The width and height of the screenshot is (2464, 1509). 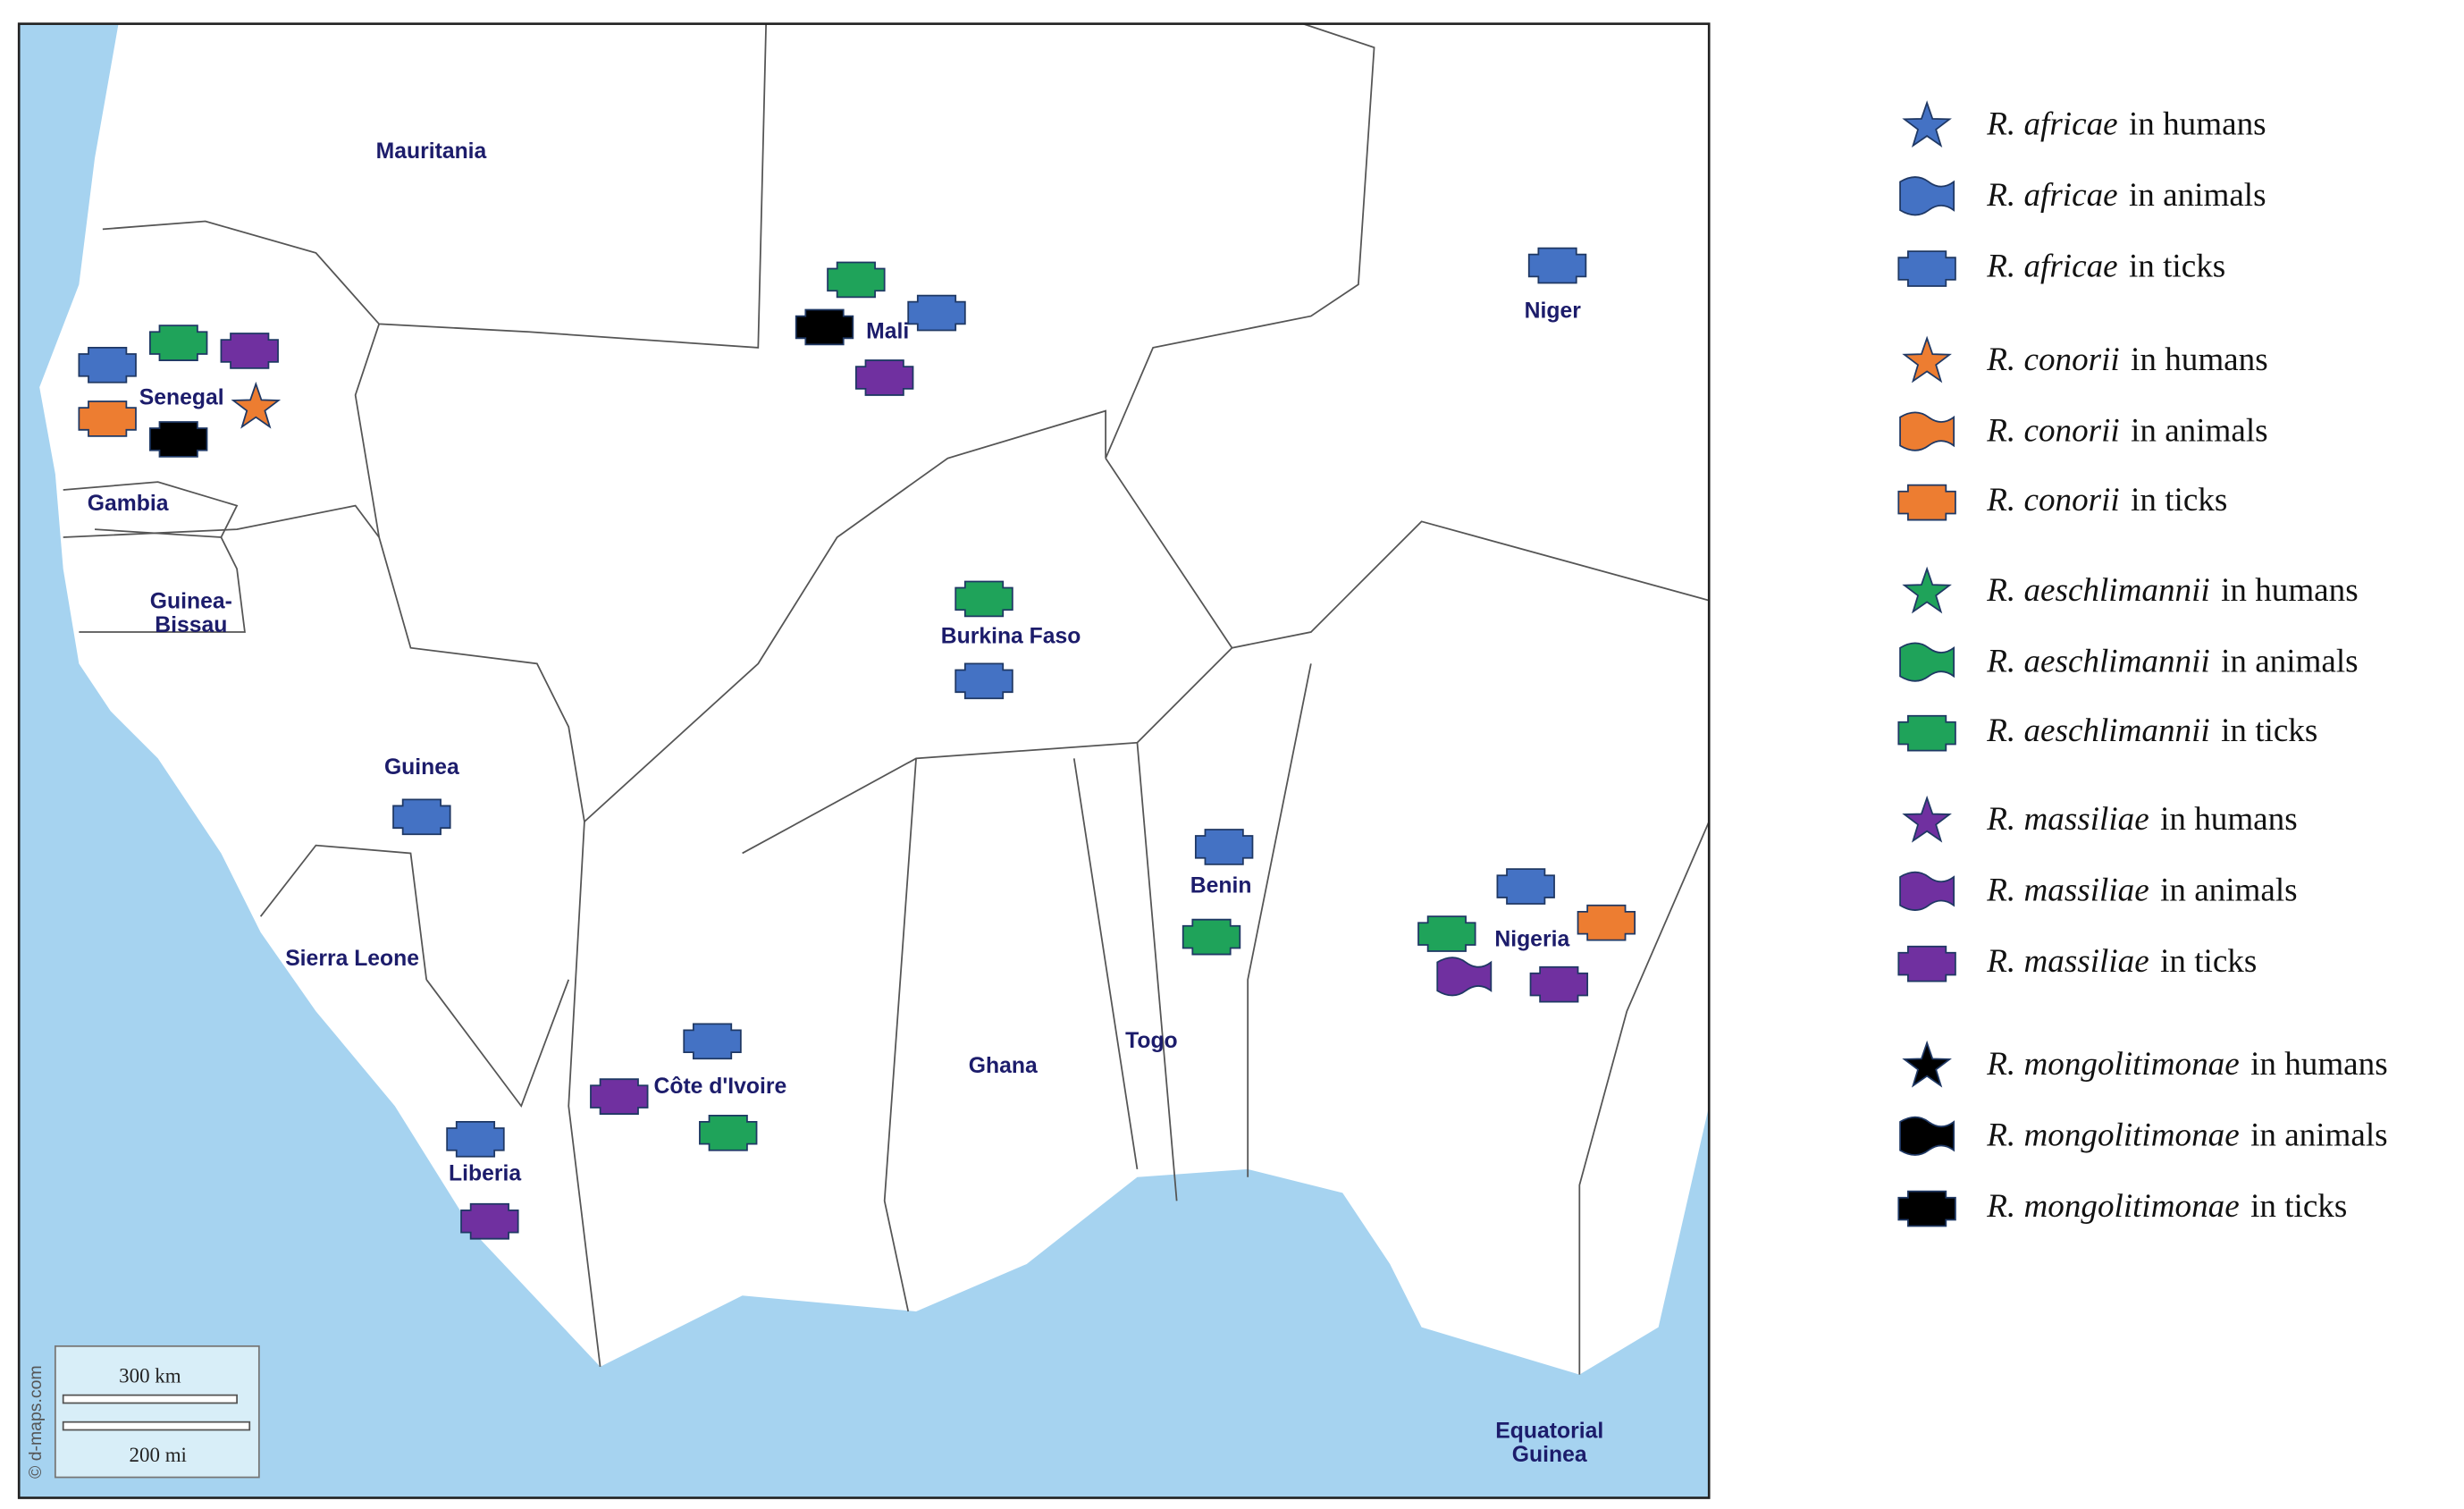 I want to click on legend-entry: R. mongolitimonae in humans, so click(x=2186, y=1064).